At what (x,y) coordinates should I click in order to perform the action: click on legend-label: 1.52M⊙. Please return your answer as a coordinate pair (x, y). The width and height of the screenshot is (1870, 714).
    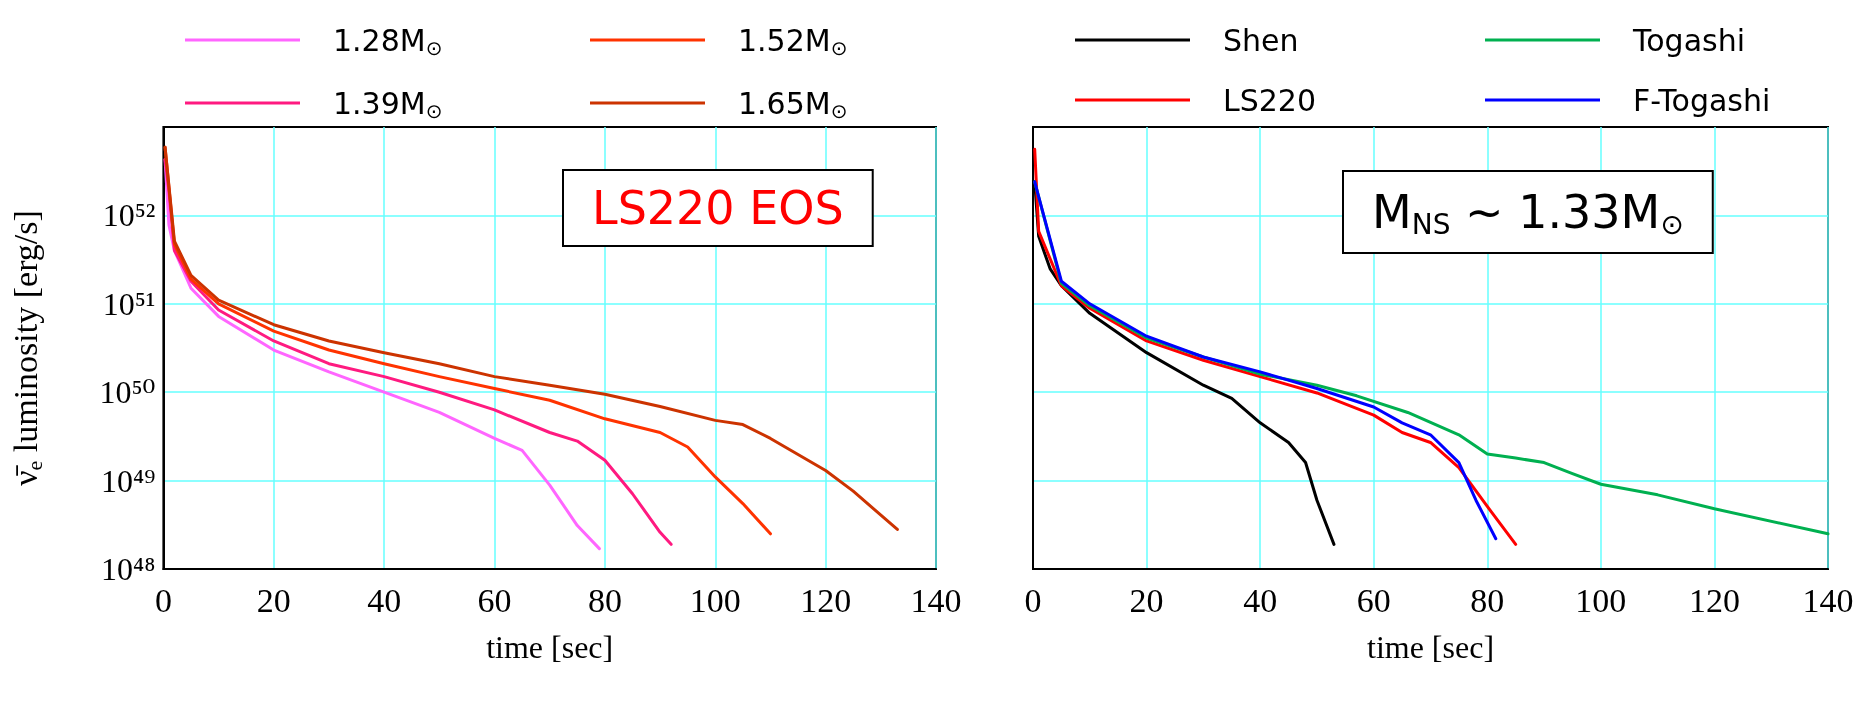
    Looking at the image, I should click on (793, 41).